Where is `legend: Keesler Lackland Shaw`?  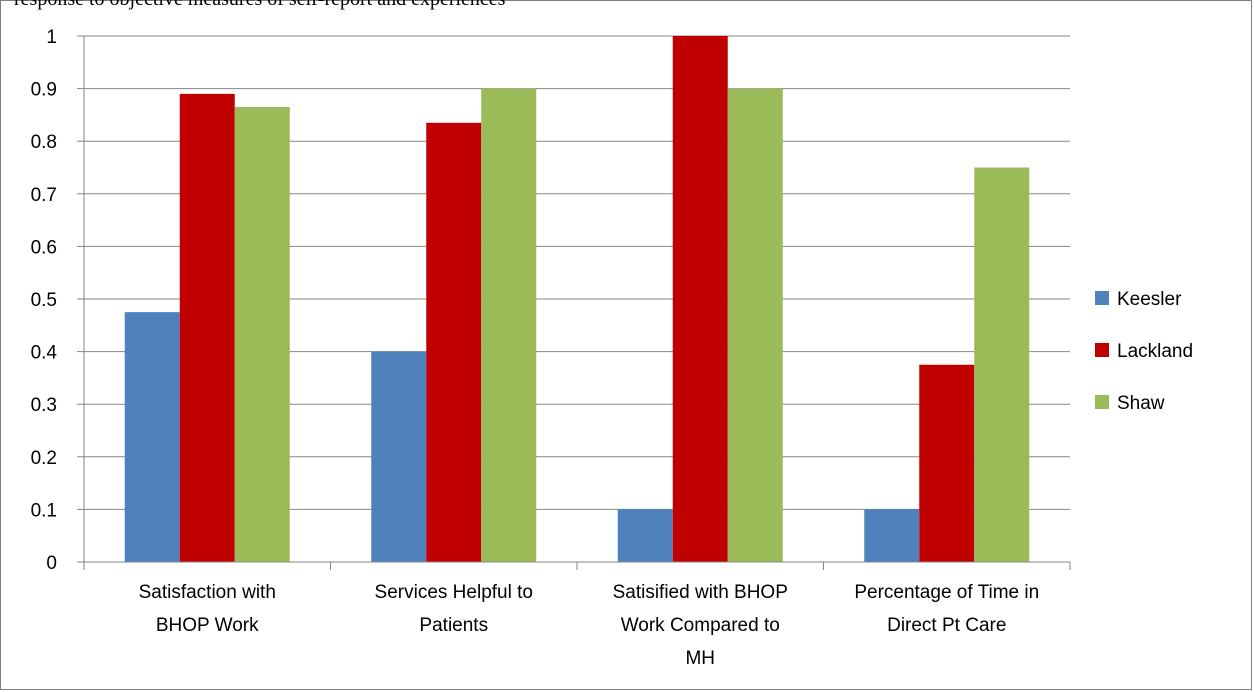 legend: Keesler Lackland Shaw is located at coordinates (1144, 351).